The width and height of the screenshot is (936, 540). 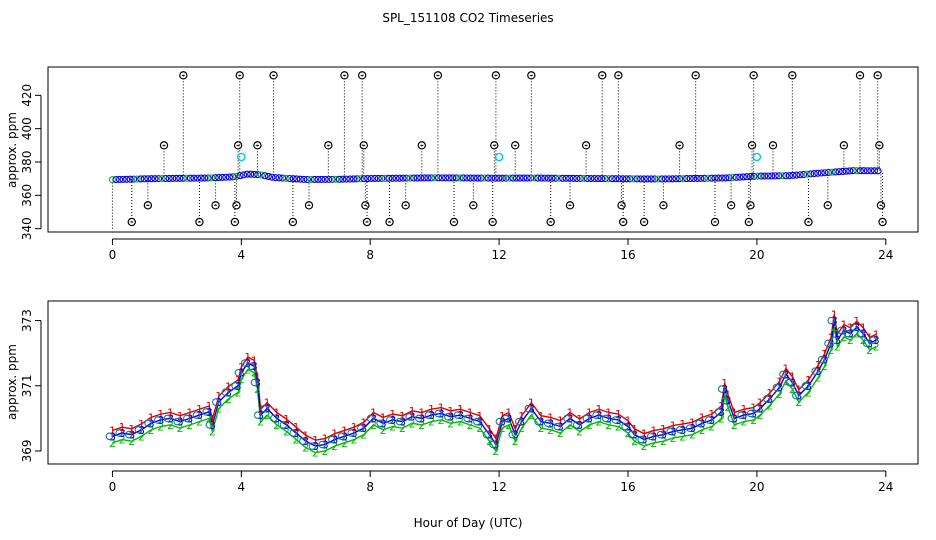 What do you see at coordinates (757, 157) in the screenshot?
I see `cyan-point` at bounding box center [757, 157].